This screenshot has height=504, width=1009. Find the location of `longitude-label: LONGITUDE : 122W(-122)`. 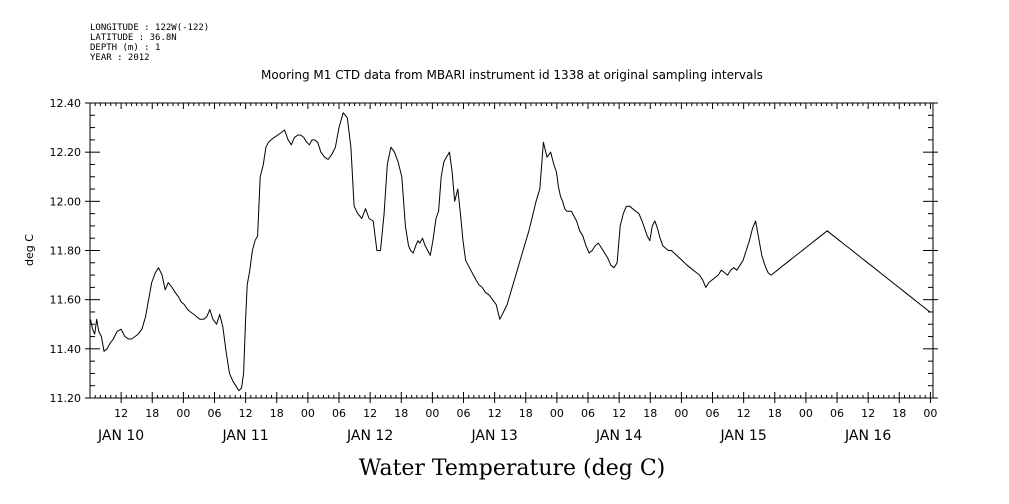

longitude-label: LONGITUDE : 122W(-122) is located at coordinates (149, 28).